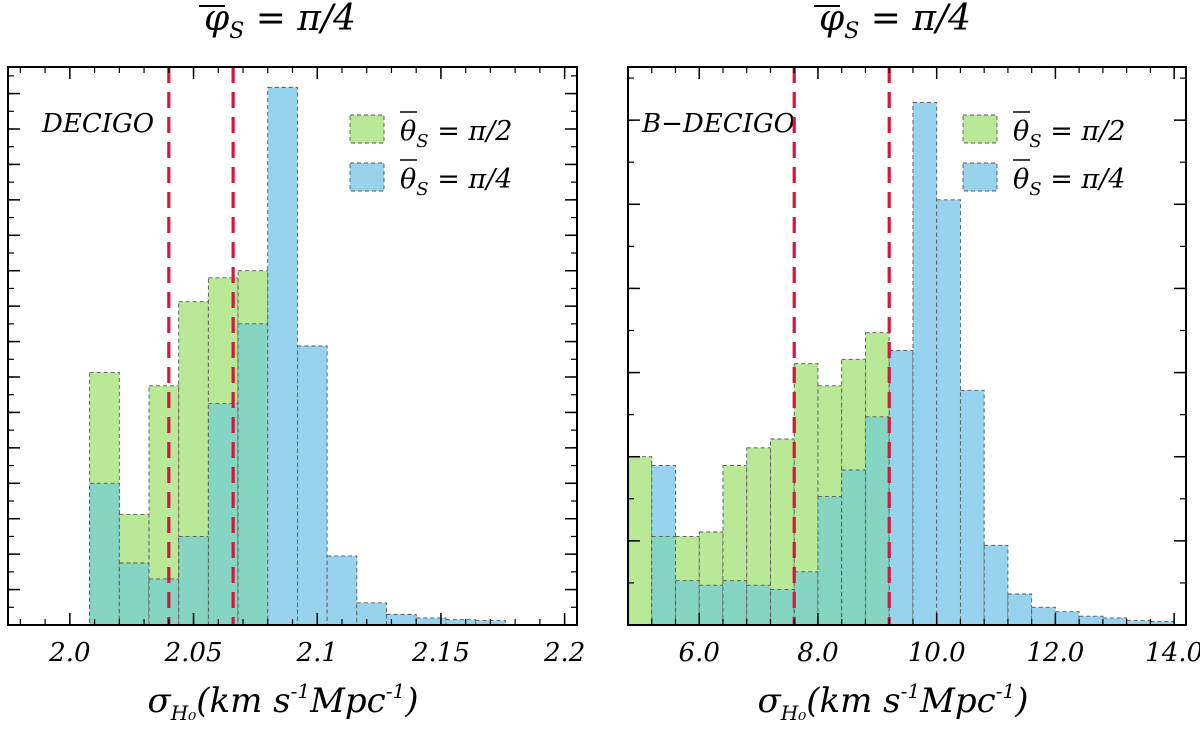 The image size is (1200, 730). I want to click on x-tick-label: 2.1, so click(317, 653).